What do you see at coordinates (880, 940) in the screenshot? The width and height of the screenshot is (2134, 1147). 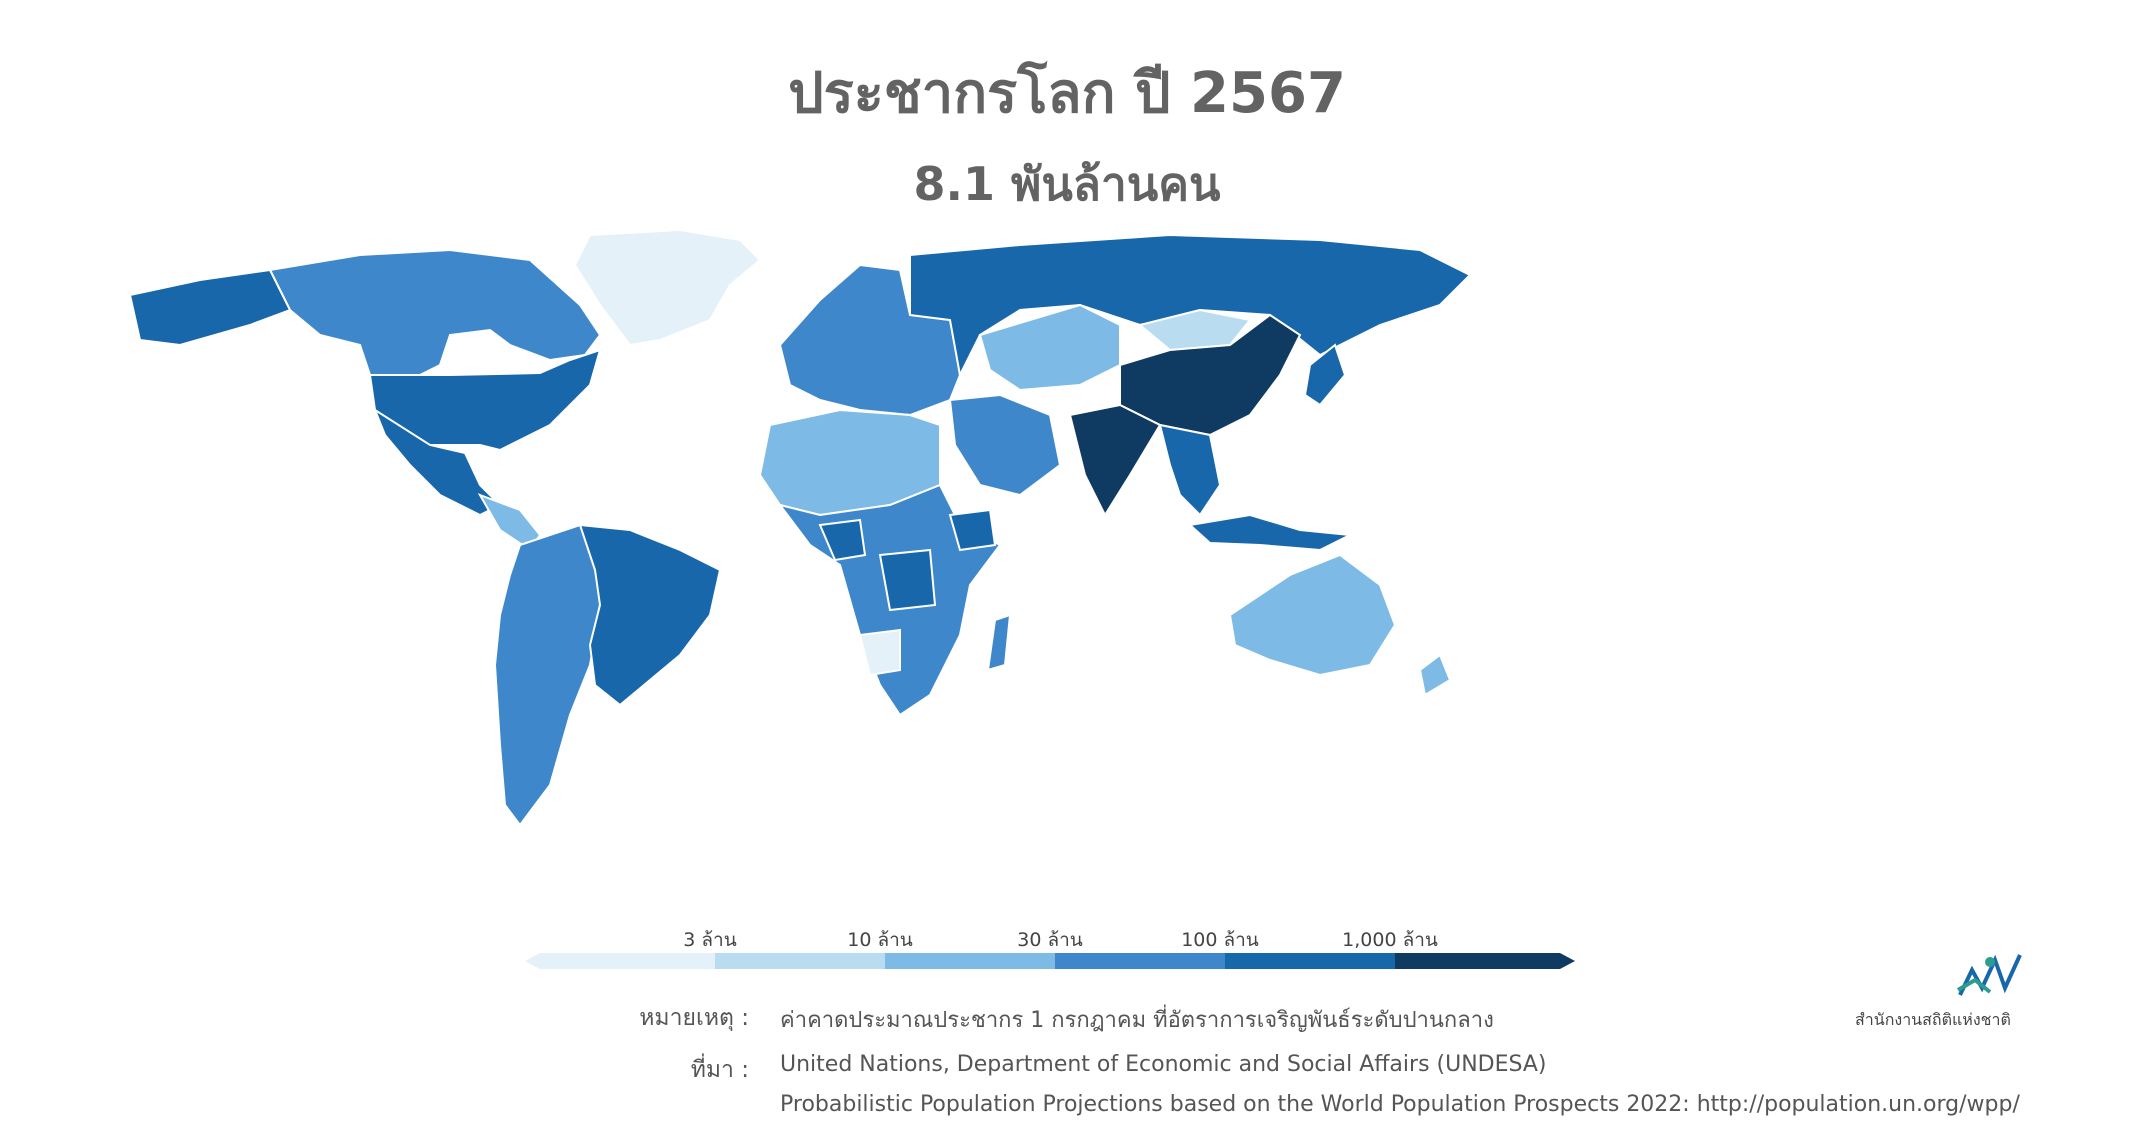 I see `legend-tick-10m: 10 ล้าน` at bounding box center [880, 940].